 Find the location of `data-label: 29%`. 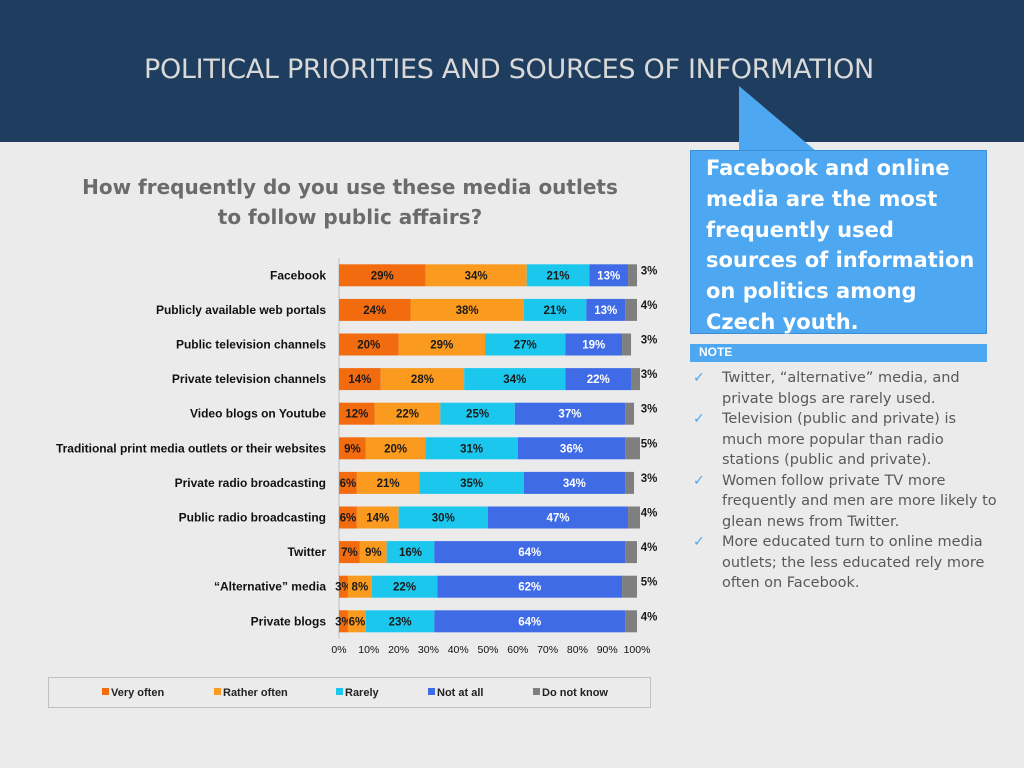

data-label: 29% is located at coordinates (441, 346).